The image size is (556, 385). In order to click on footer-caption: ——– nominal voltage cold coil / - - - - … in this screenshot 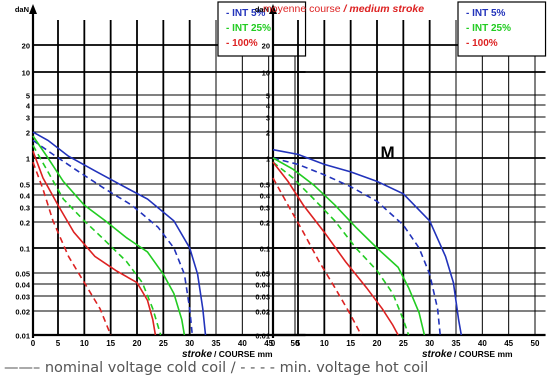, I will do `click(216, 368)`.